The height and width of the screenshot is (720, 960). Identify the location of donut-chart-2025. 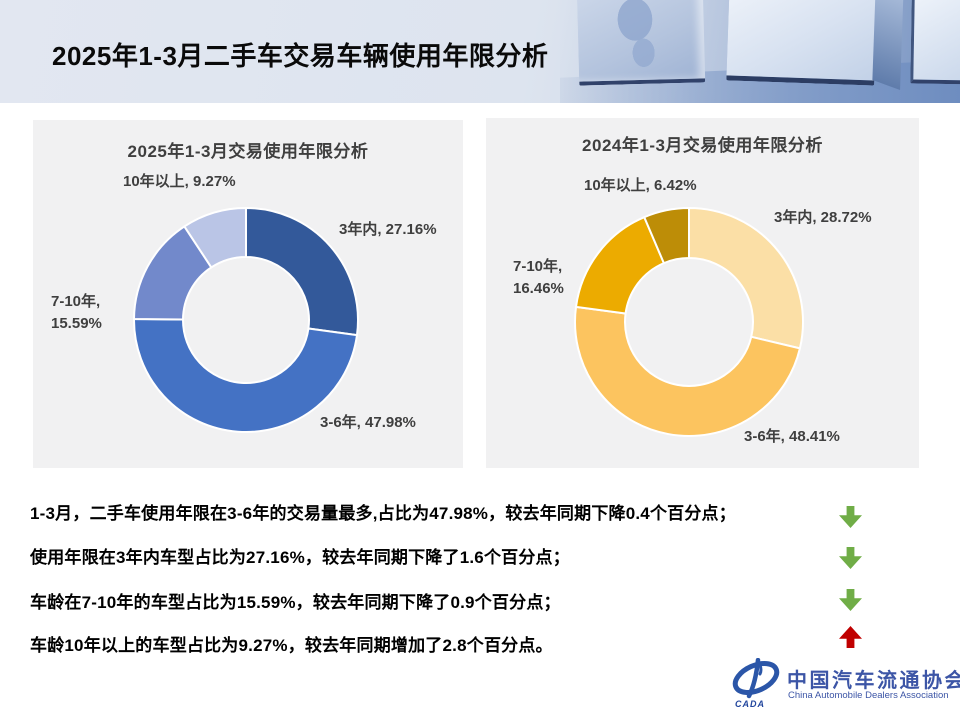
(245, 320).